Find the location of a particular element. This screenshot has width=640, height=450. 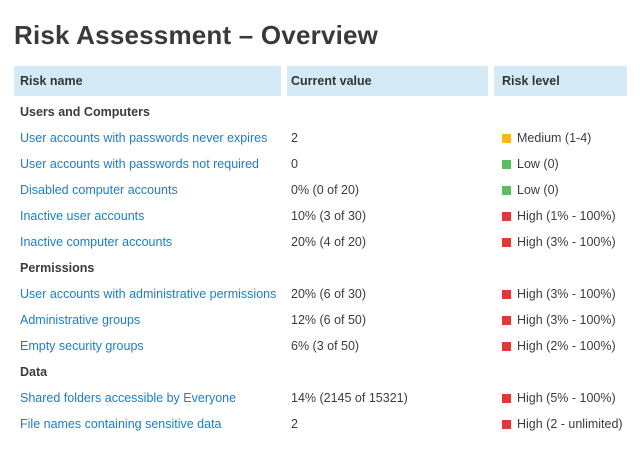

risk-level-label: High (1% - 100%) is located at coordinates (566, 216).